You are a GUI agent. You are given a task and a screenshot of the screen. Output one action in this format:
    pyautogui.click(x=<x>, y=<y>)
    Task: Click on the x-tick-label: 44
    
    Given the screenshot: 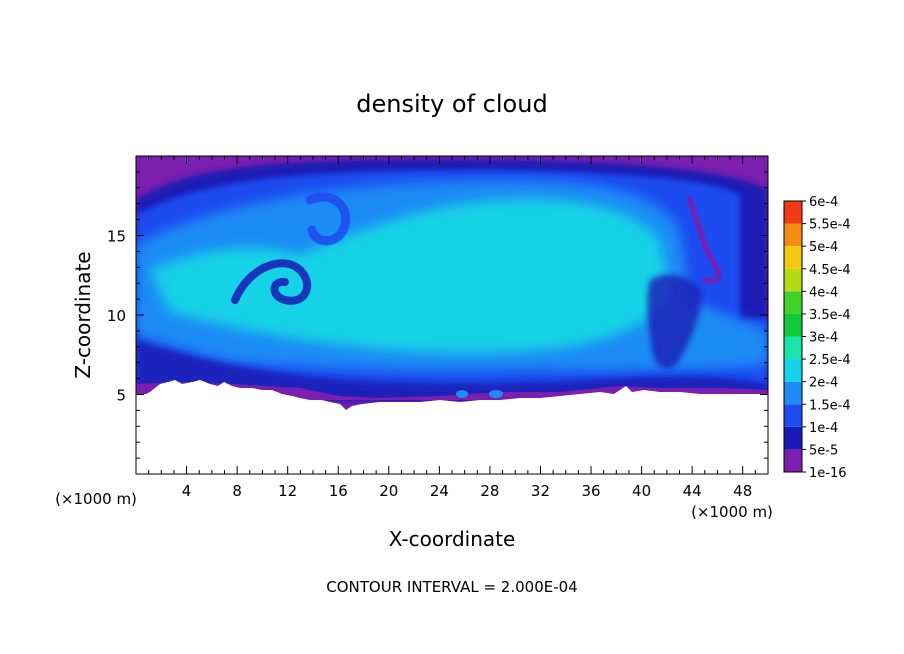 What is the action you would take?
    pyautogui.click(x=692, y=491)
    